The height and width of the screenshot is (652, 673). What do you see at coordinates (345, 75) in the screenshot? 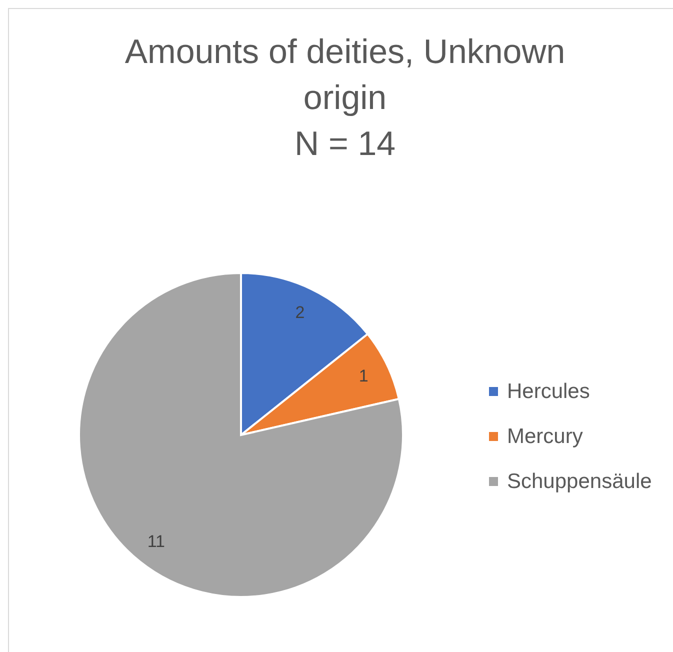
I see `chart-title: Amounts of deities, Unknown origin` at bounding box center [345, 75].